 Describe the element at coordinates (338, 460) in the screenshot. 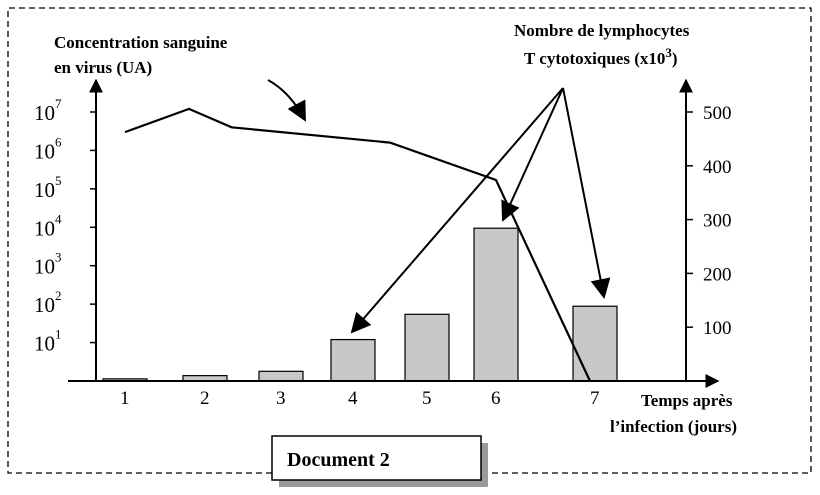

I see `document-label: Document 2` at that location.